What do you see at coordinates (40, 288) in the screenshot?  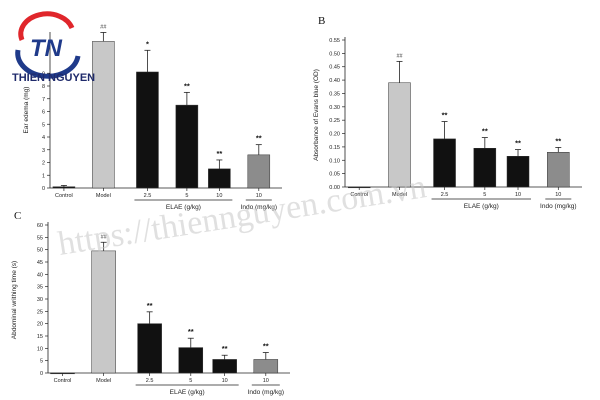 I see `y-tick-label: 35` at bounding box center [40, 288].